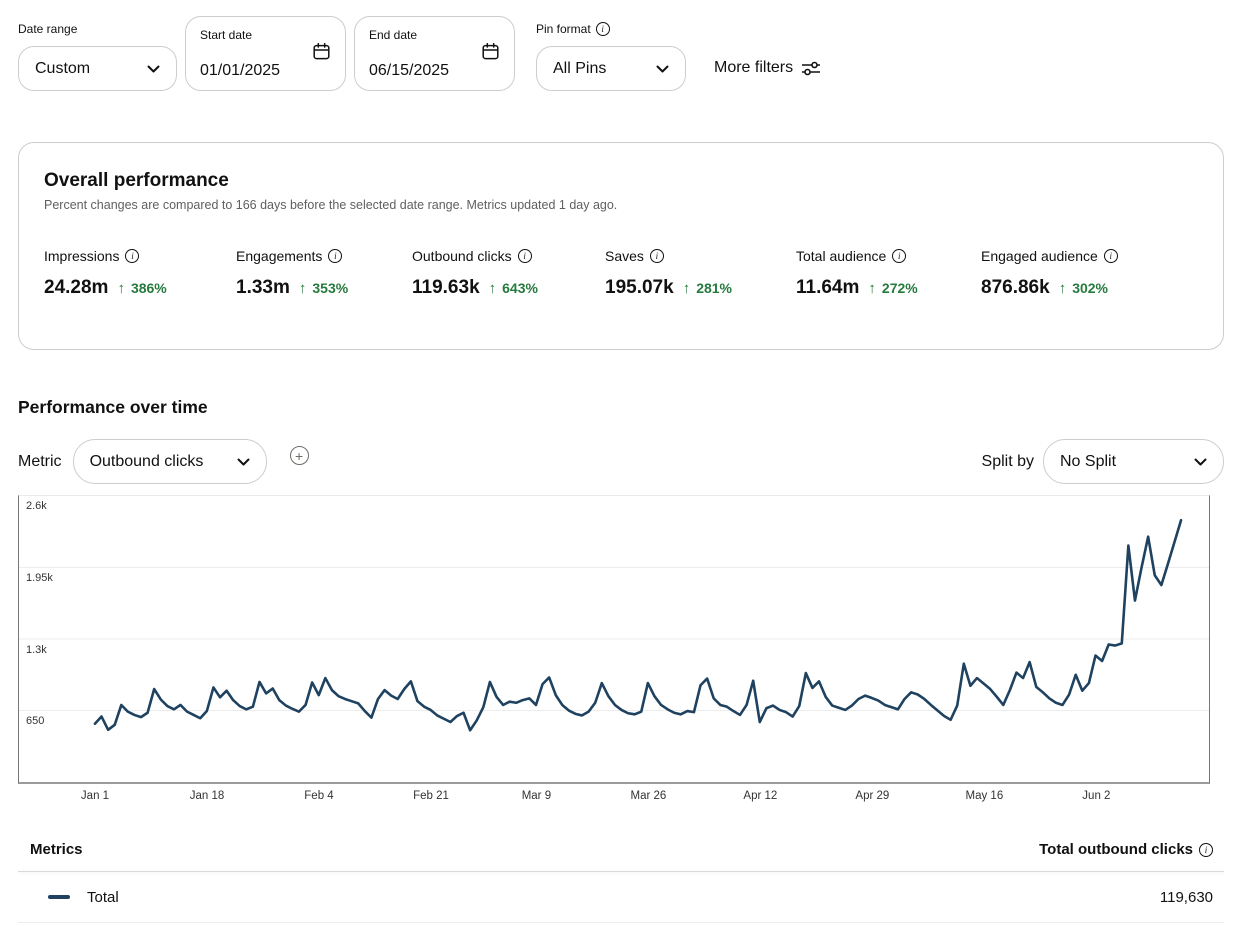 The image size is (1235, 926). I want to click on pin-format-label-text: Pin format, so click(563, 29).